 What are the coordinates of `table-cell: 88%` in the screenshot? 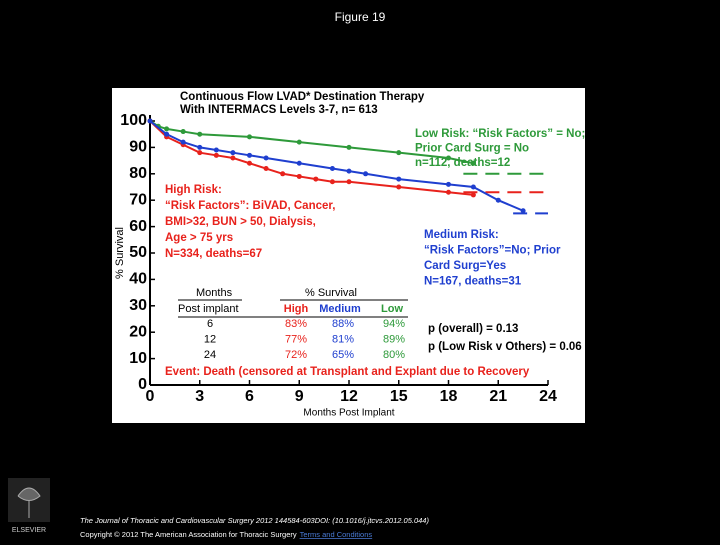 It's located at (343, 324).